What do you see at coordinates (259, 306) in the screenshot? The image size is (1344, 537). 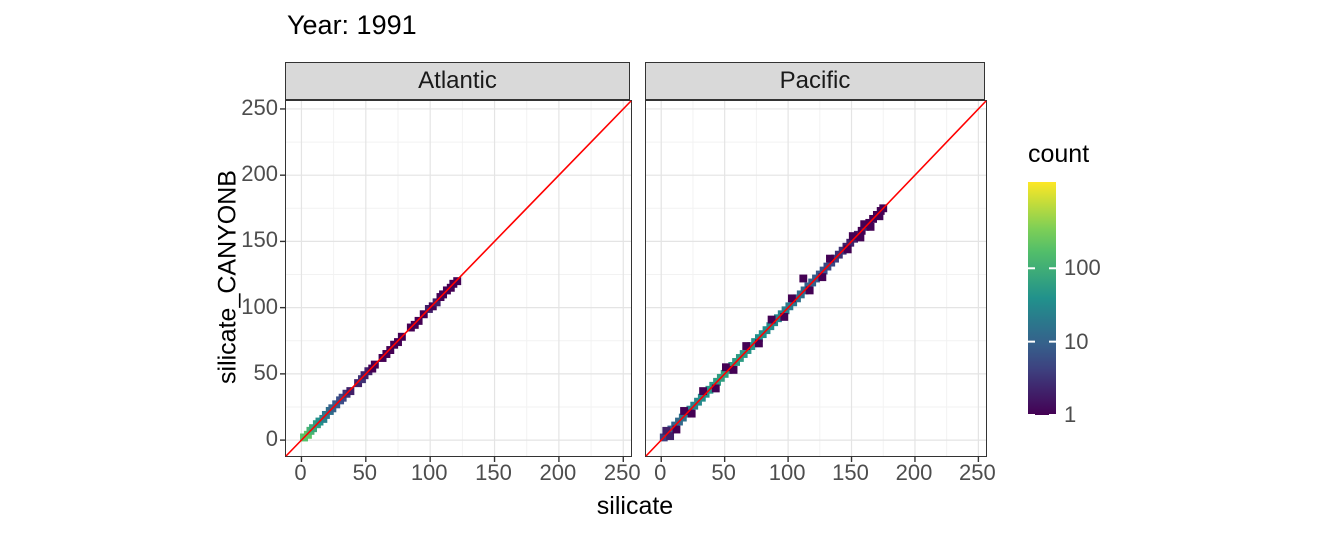 I see `y-tick-label: 100` at bounding box center [259, 306].